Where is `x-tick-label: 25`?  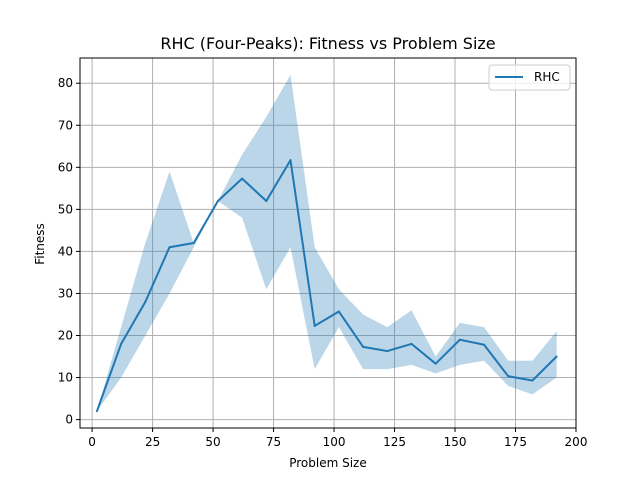 x-tick-label: 25 is located at coordinates (152, 442).